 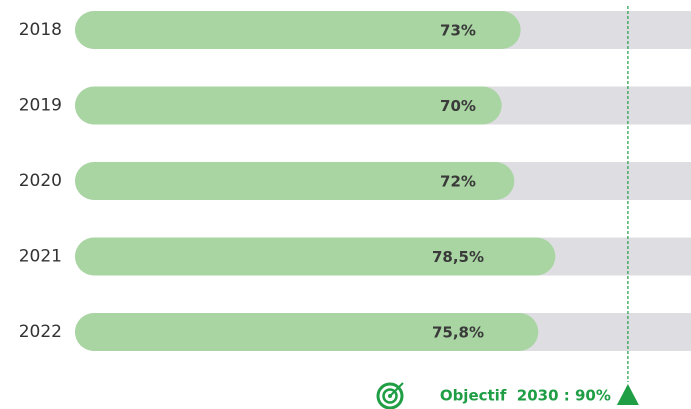 I want to click on y-tick-label: 2021, so click(x=40, y=257).